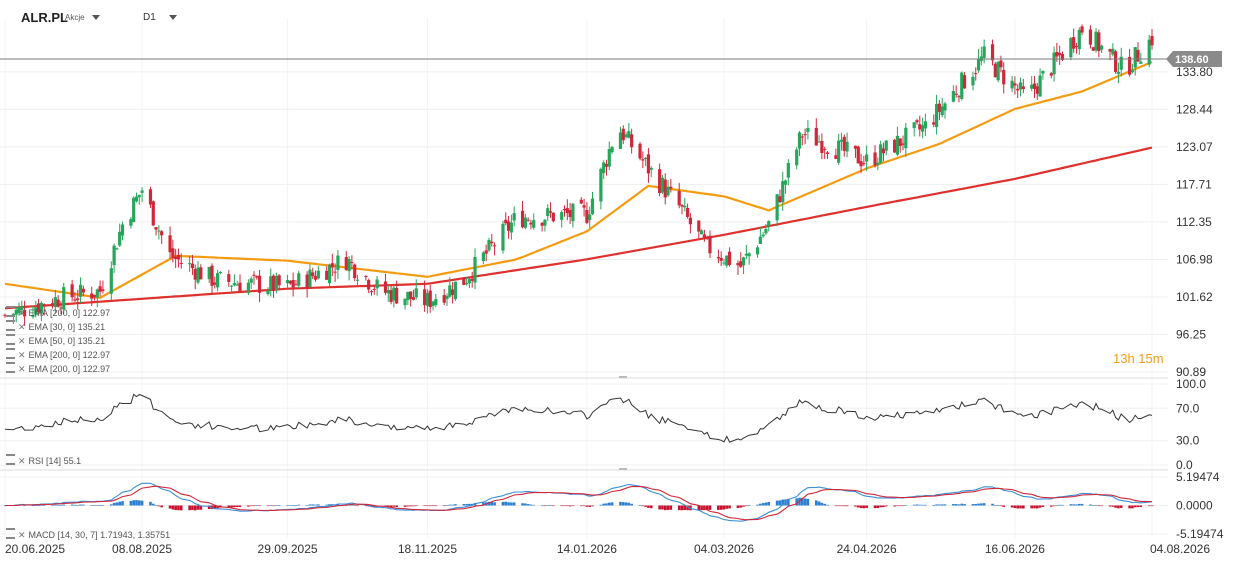 The image size is (1235, 565). Describe the element at coordinates (44, 17) in the screenshot. I see `symbol-label: ALR.PL` at that location.